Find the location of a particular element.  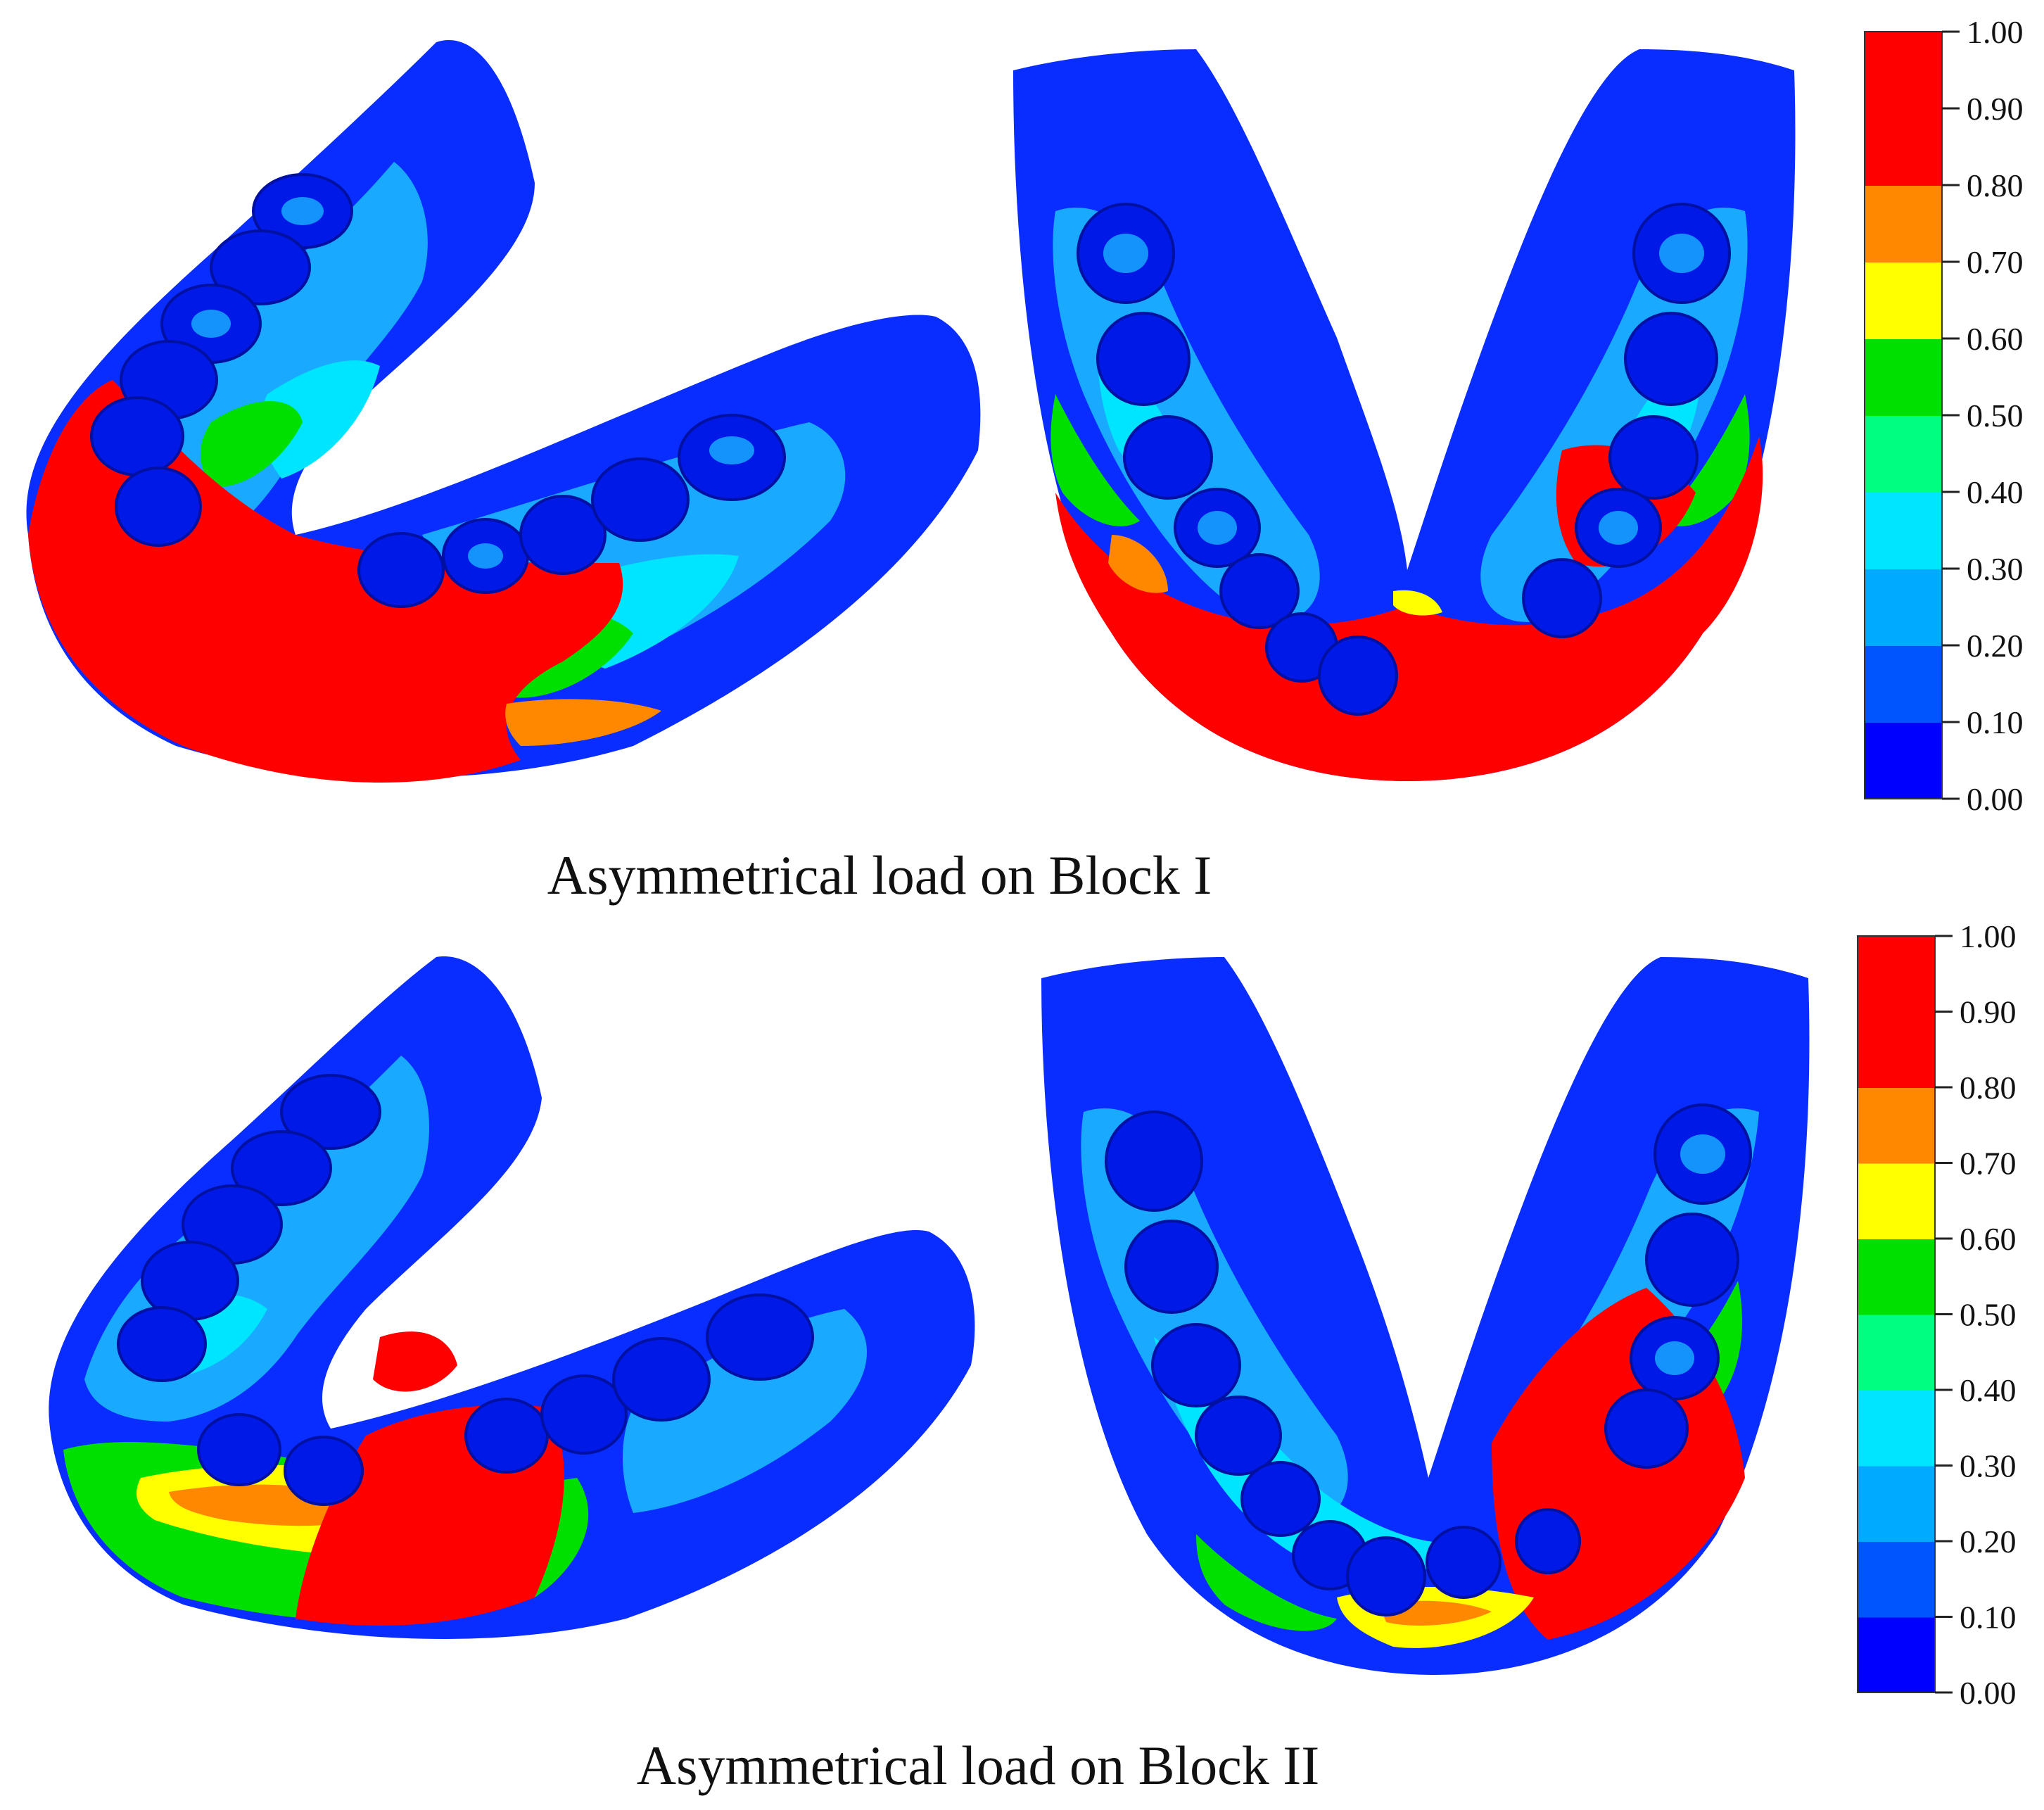

colorbar-tick-label: 0.60 is located at coordinates (1995, 339).